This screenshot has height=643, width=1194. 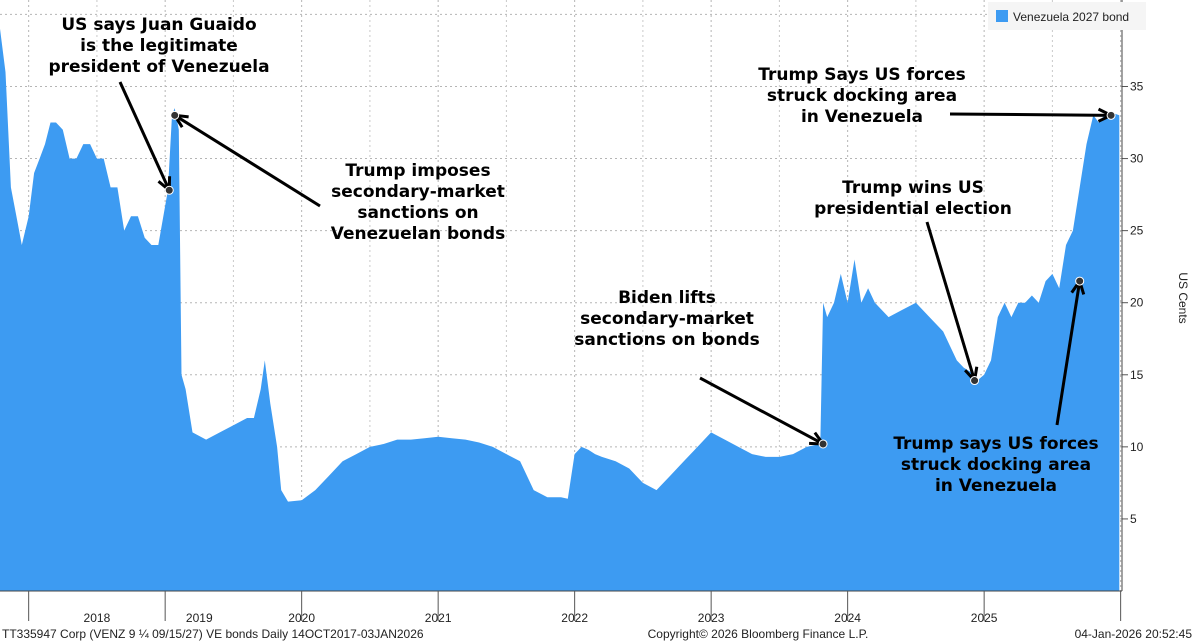 I want to click on x-tick-label: 2020, so click(x=301, y=618).